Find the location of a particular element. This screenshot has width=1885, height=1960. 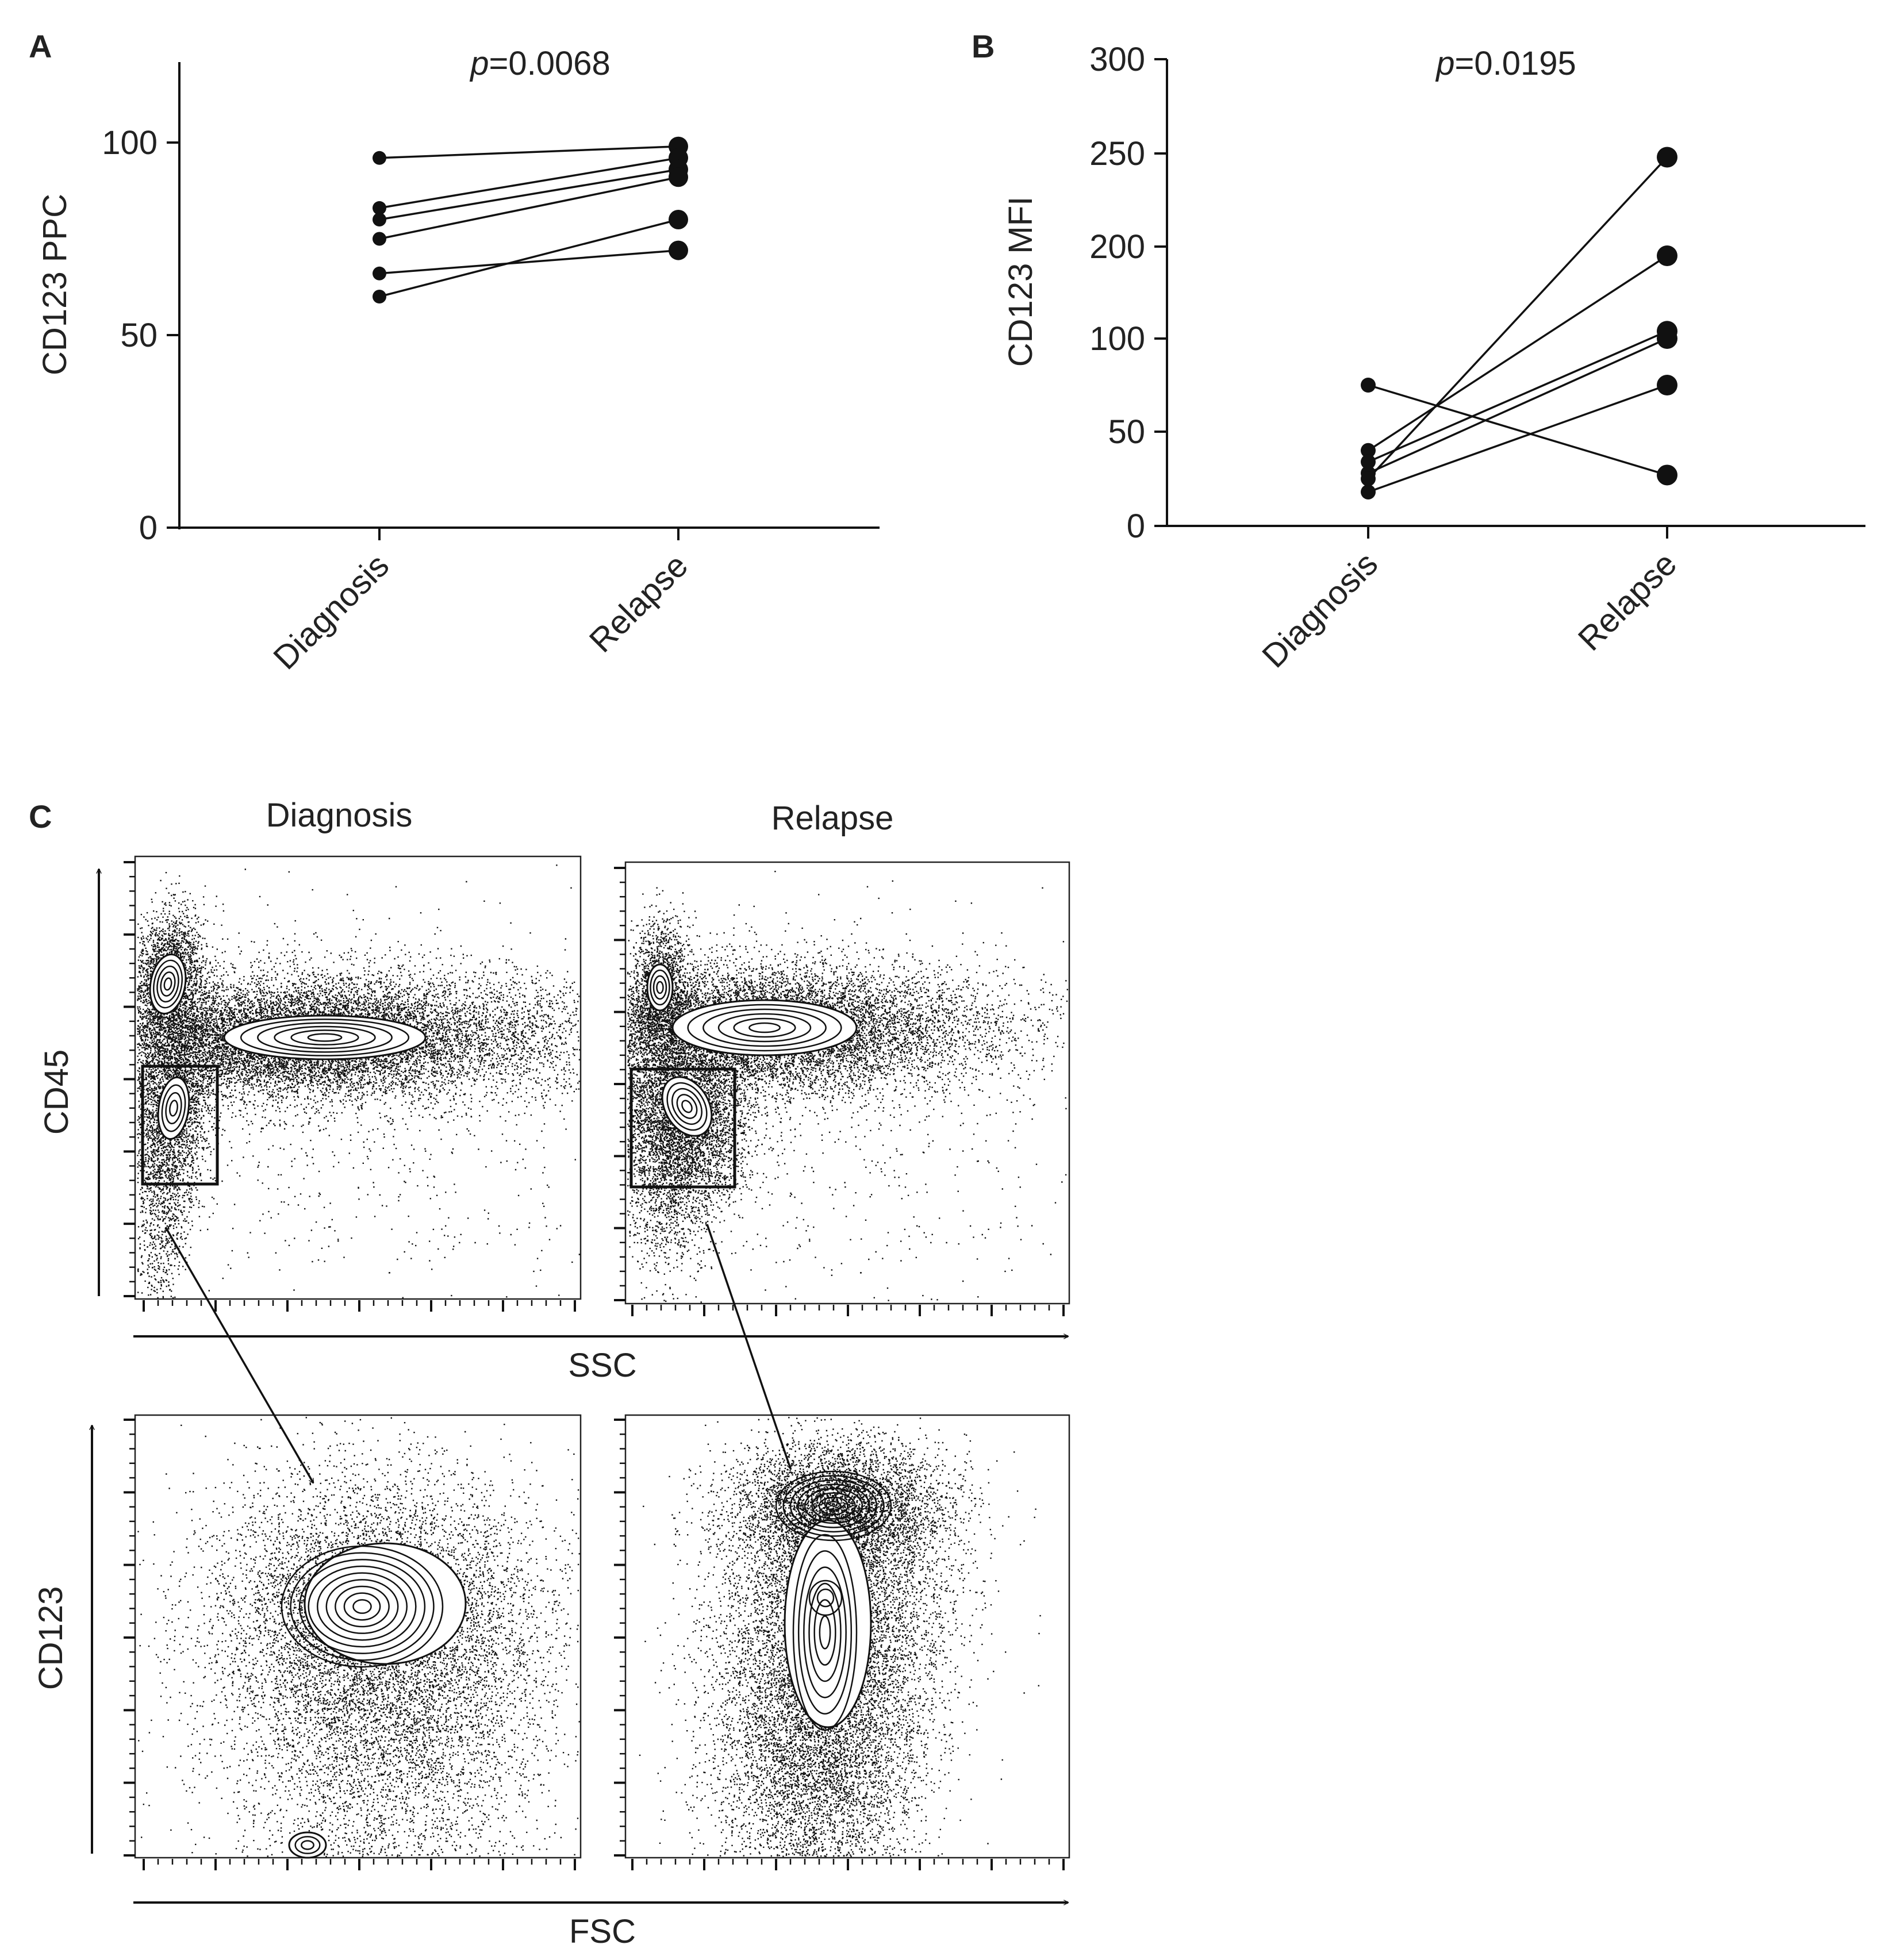

panel-b-pvalue-num: =0.0195 is located at coordinates (1515, 64).